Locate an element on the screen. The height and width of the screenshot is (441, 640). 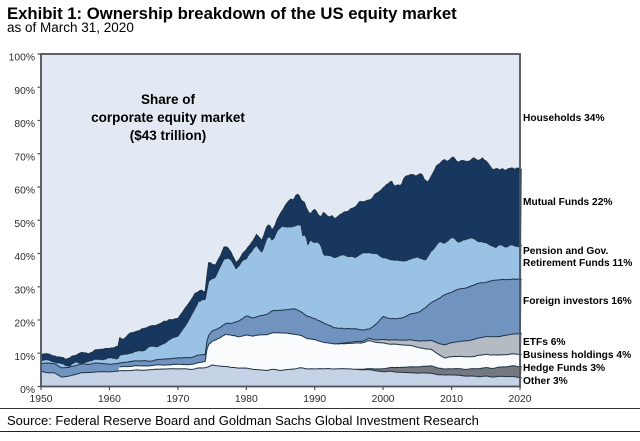
svg-text: 90% is located at coordinates (24, 91).